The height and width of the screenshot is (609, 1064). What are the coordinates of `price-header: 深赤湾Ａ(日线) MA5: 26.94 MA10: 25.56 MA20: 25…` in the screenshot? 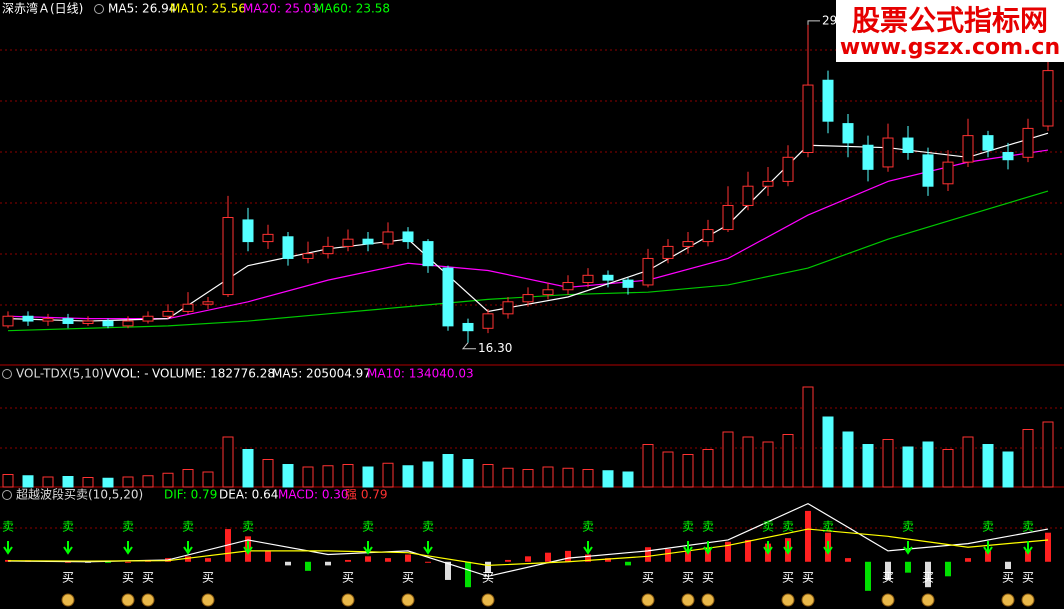 It's located at (196, 8).